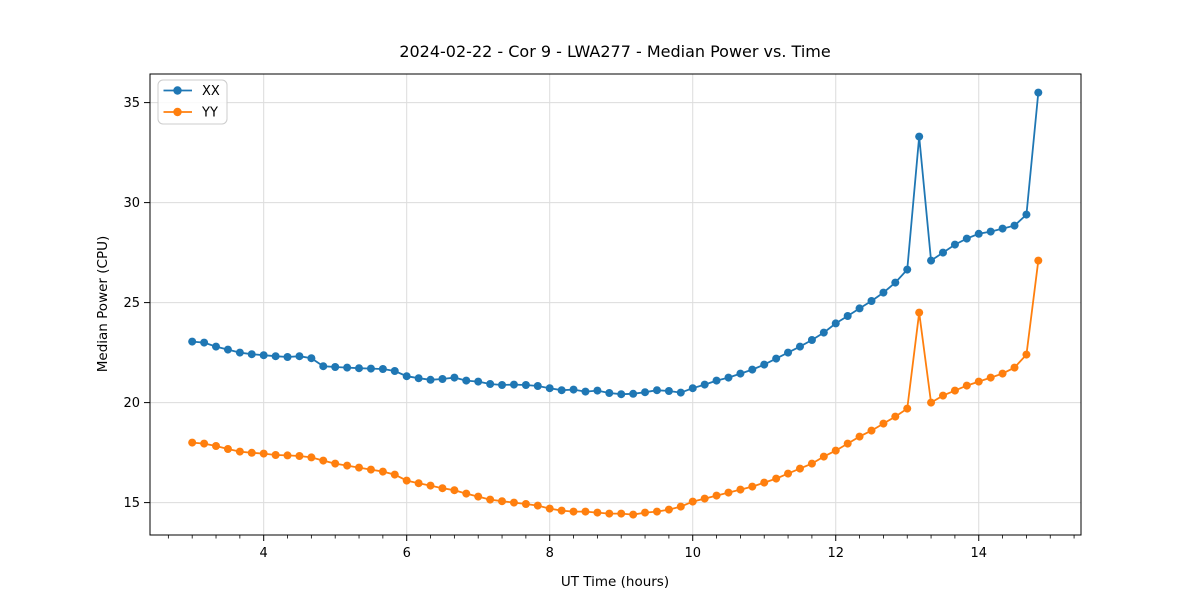 Image resolution: width=1200 pixels, height=600 pixels. Describe the element at coordinates (131, 103) in the screenshot. I see `y-tick-label: 35` at that location.